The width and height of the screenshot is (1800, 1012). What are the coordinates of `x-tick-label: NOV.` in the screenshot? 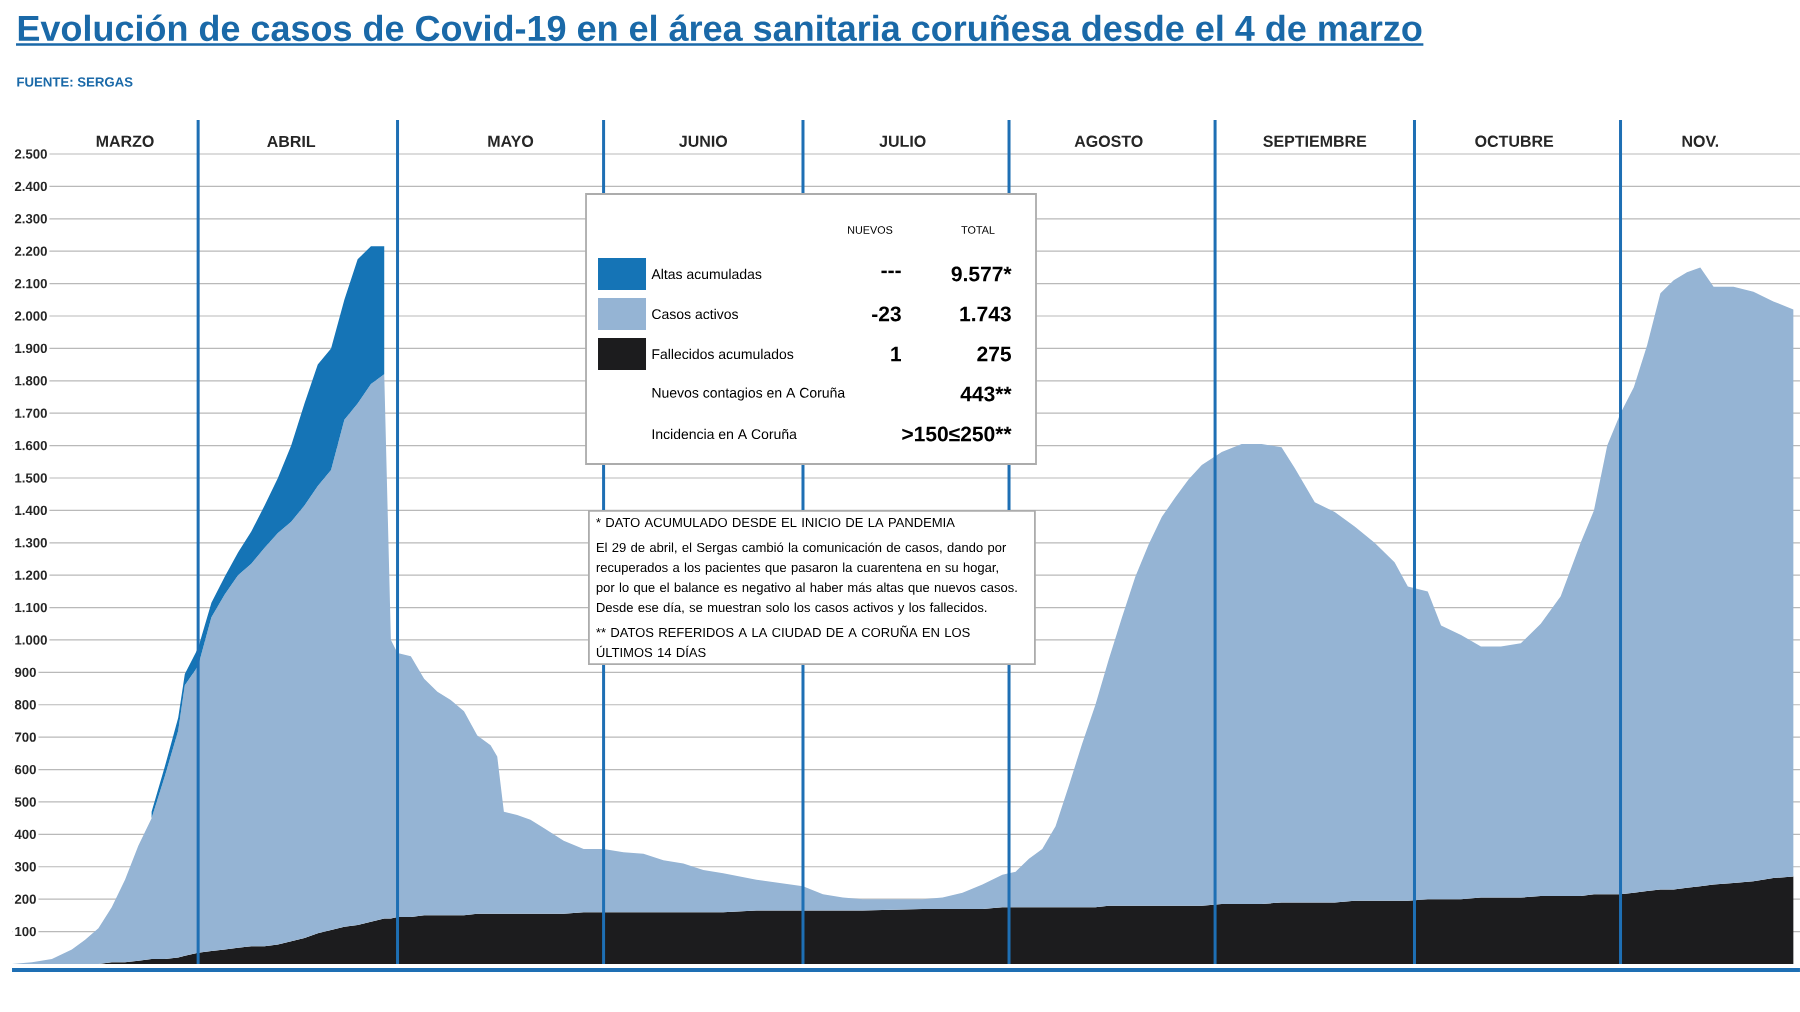 It's located at (1700, 141).